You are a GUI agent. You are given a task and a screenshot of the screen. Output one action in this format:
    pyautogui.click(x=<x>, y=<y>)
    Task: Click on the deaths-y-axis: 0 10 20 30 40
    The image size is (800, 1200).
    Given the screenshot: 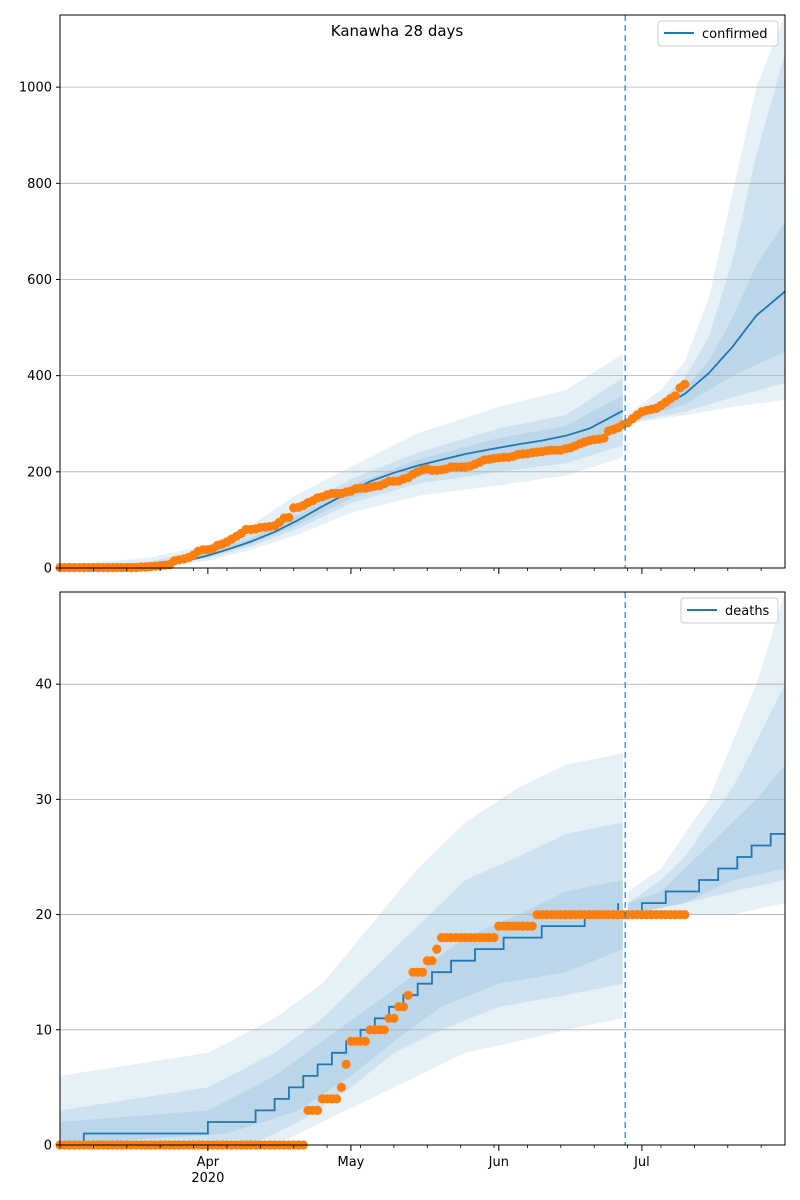 What is the action you would take?
    pyautogui.click(x=47, y=916)
    